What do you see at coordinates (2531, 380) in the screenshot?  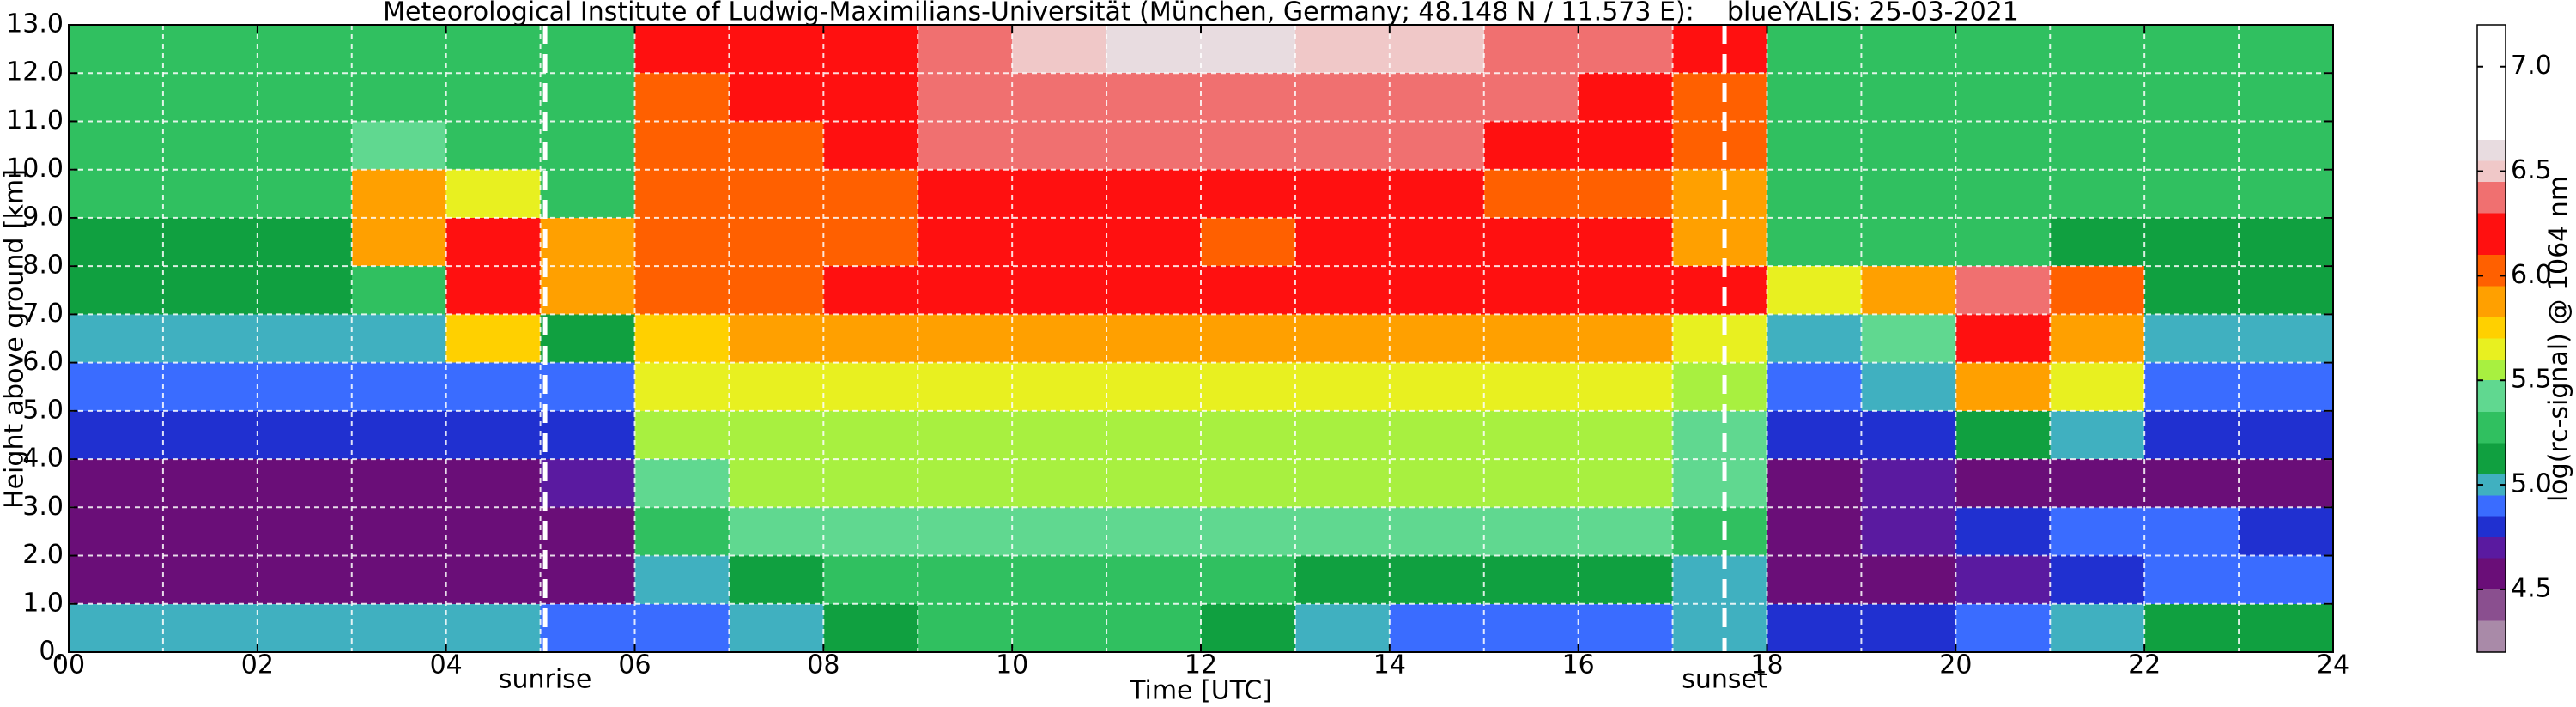 I see `colorbar-tick-label: 5.5` at bounding box center [2531, 380].